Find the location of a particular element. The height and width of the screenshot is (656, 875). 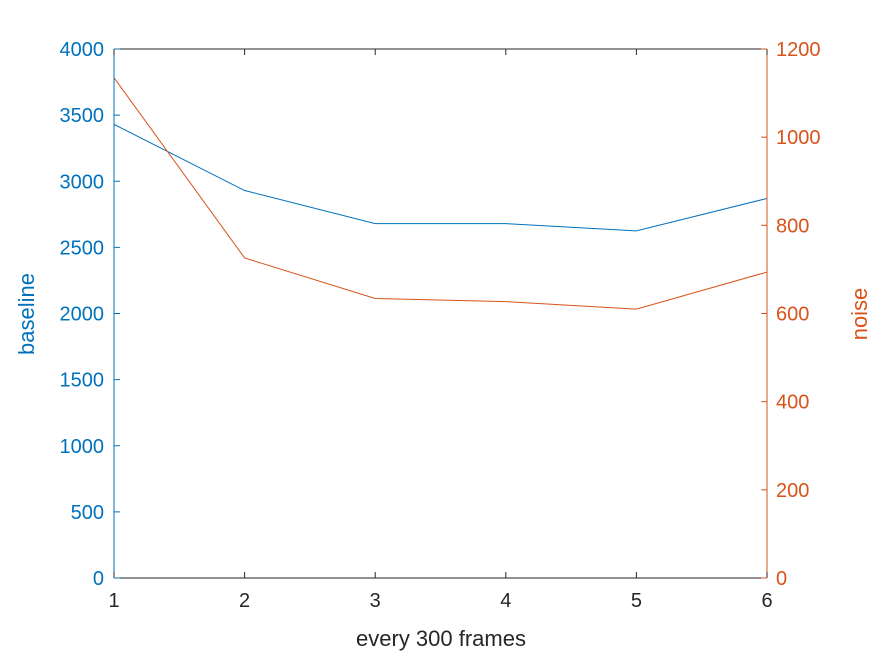

left-tick-label: 1500 is located at coordinates (82, 381).